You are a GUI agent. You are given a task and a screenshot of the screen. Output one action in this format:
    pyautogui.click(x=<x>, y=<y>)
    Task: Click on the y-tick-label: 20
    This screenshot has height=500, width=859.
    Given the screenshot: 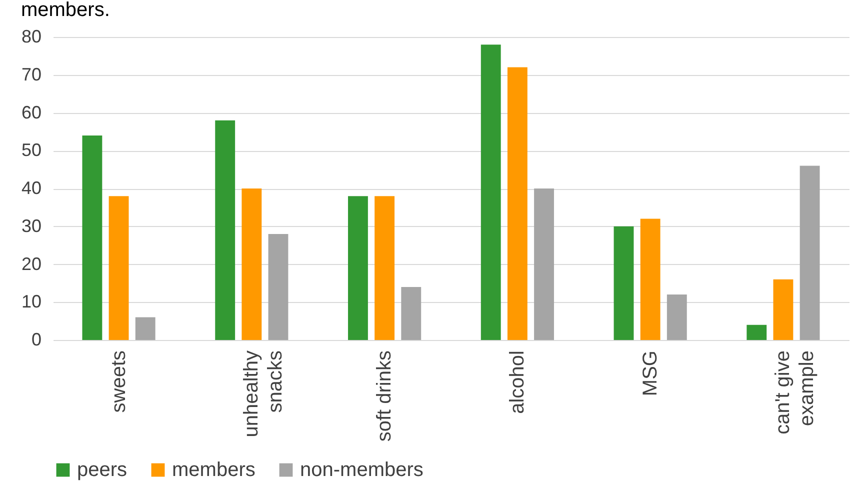 What is the action you would take?
    pyautogui.click(x=31, y=264)
    